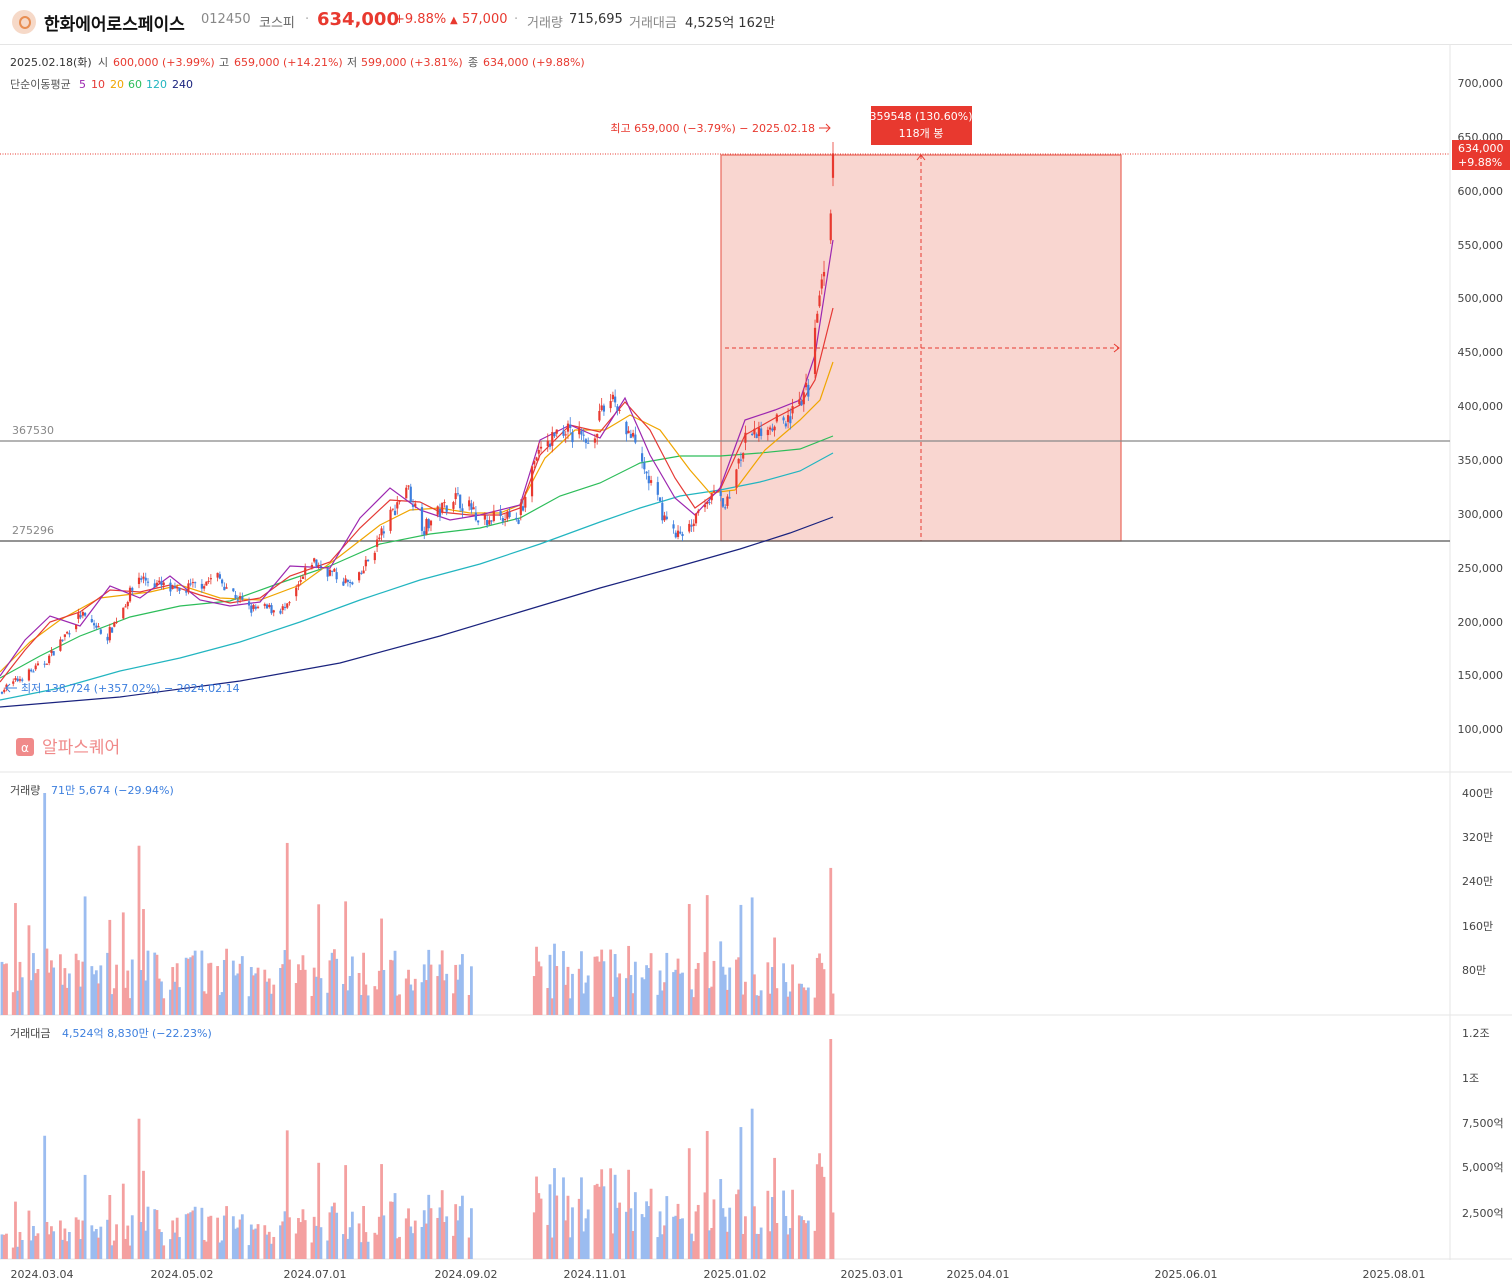  What do you see at coordinates (417, 904) in the screenshot?
I see `volume-bars` at bounding box center [417, 904].